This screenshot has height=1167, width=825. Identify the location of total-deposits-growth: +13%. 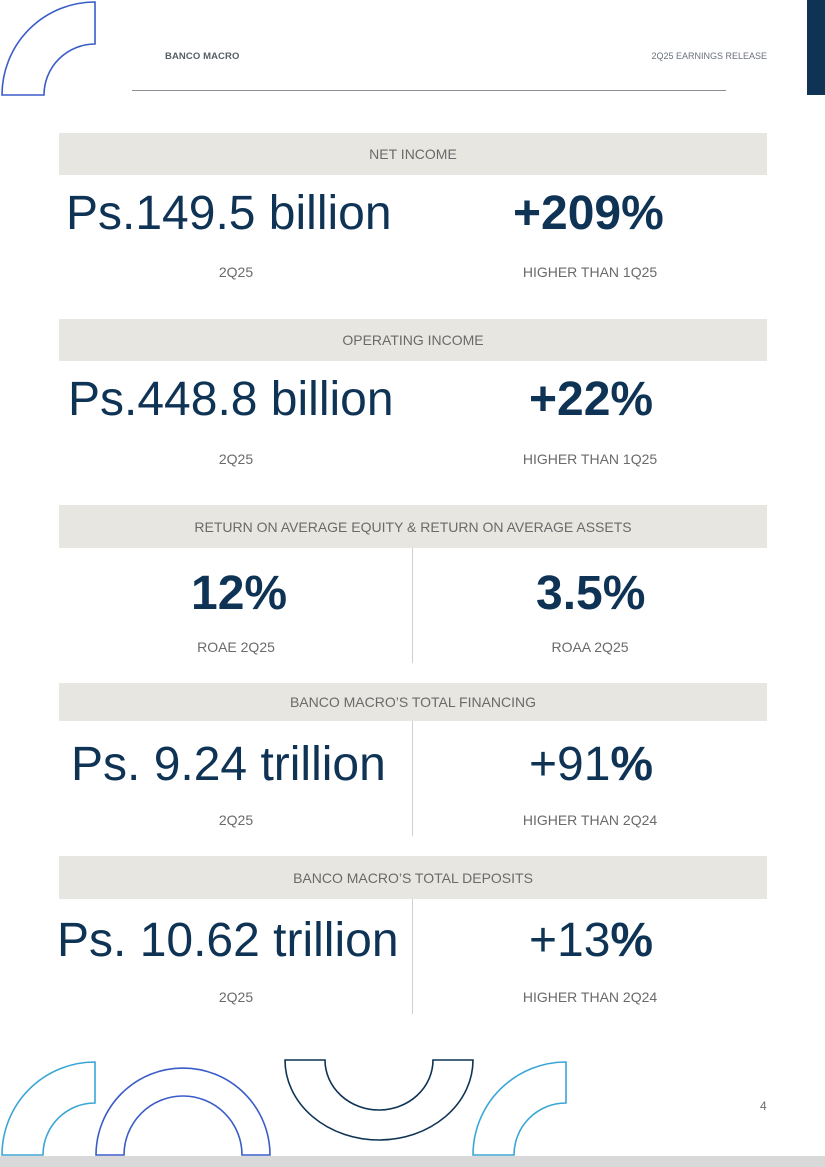
(591, 941).